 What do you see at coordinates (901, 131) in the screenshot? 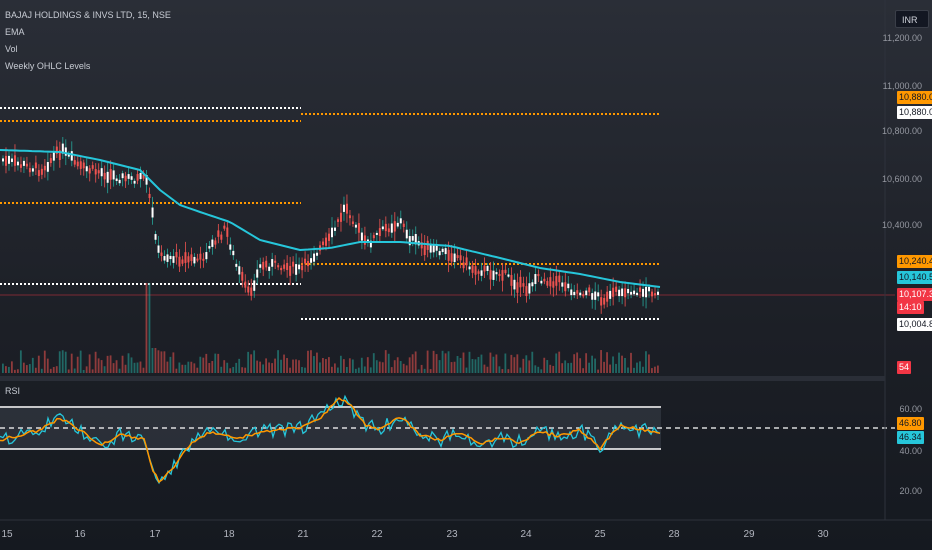
I see `price-tick: 10,800.00` at bounding box center [901, 131].